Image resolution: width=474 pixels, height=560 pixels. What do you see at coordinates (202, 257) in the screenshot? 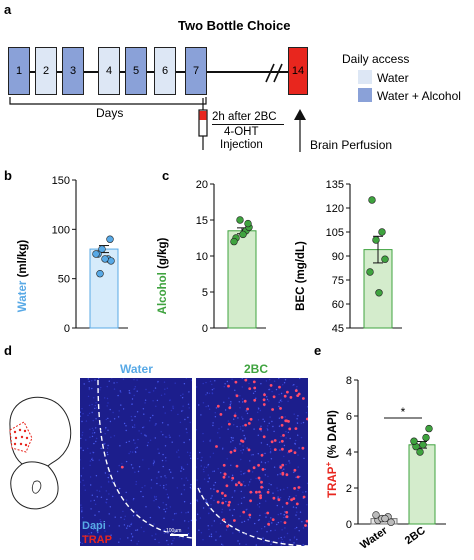
I see `chart-c1-tick-label-2: 10` at bounding box center [202, 257].